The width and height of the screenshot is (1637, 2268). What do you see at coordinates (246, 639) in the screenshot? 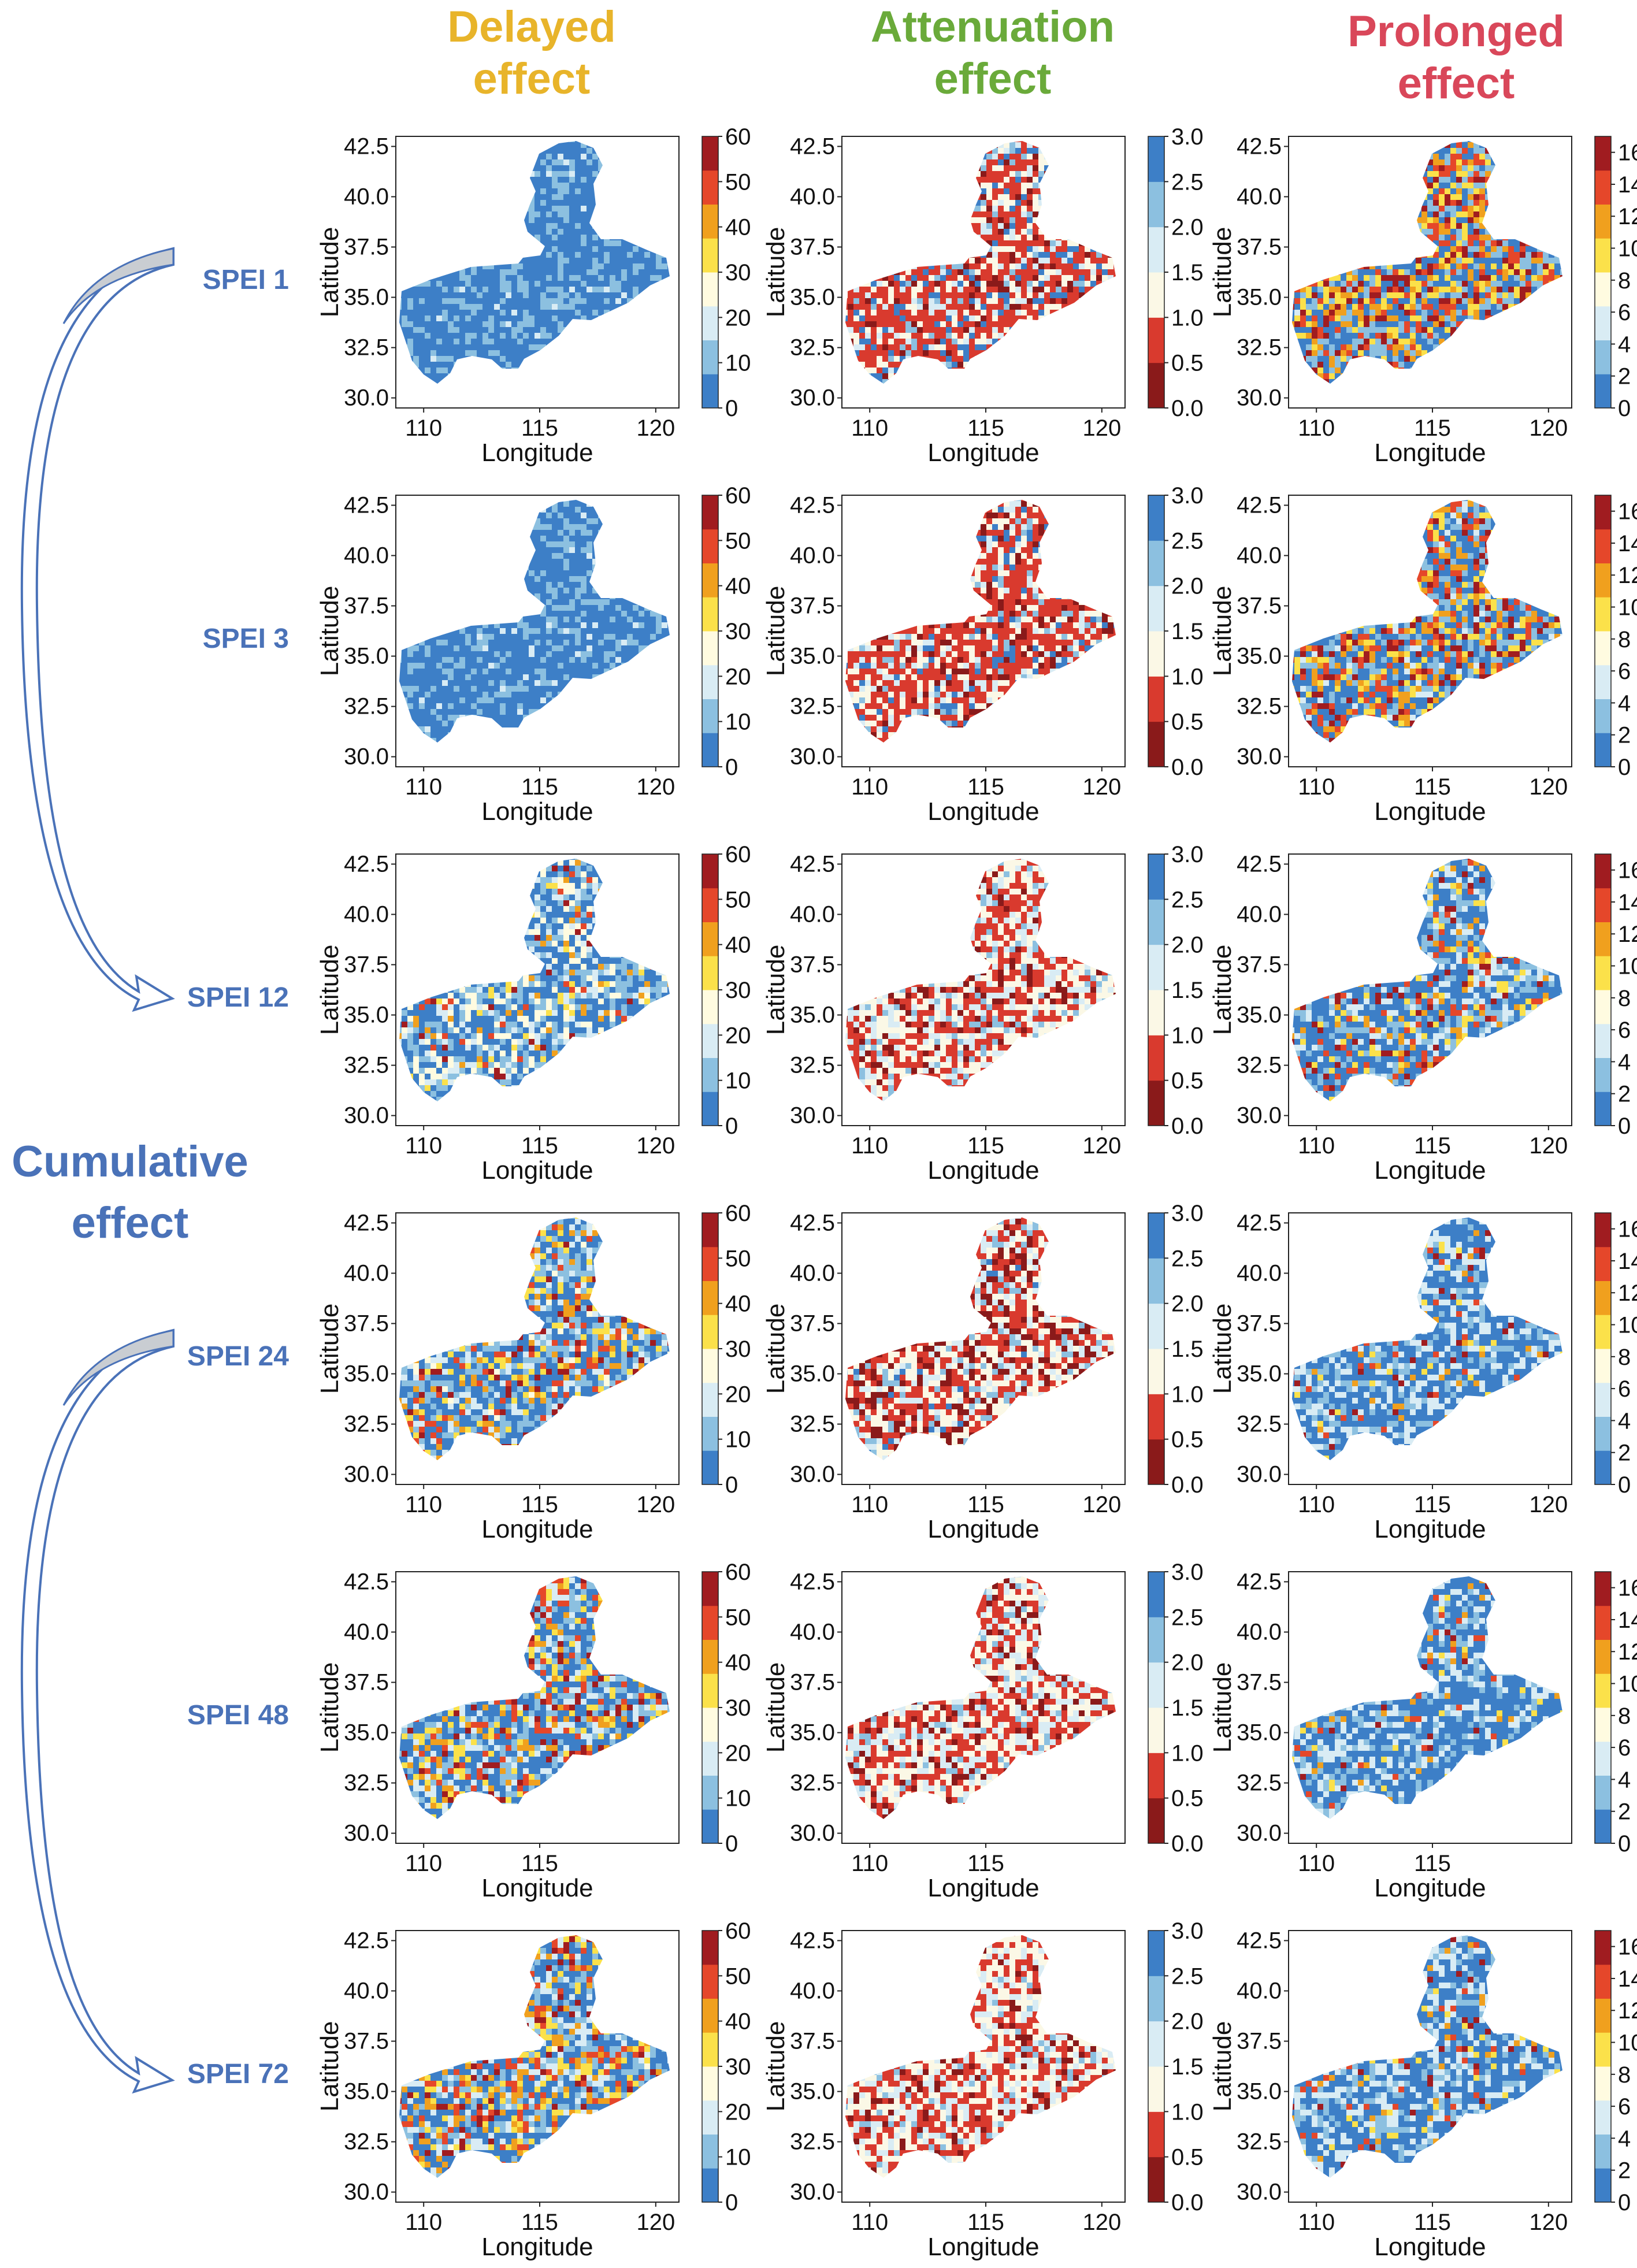
I see `row-label-spei-3: SPEI 3` at bounding box center [246, 639].